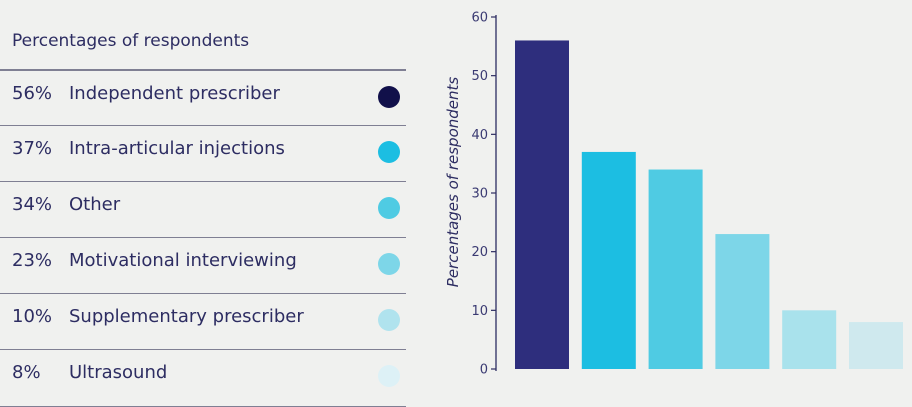 The width and height of the screenshot is (912, 407). What do you see at coordinates (32, 316) in the screenshot?
I see `legend-item-percentage: 10%` at bounding box center [32, 316].